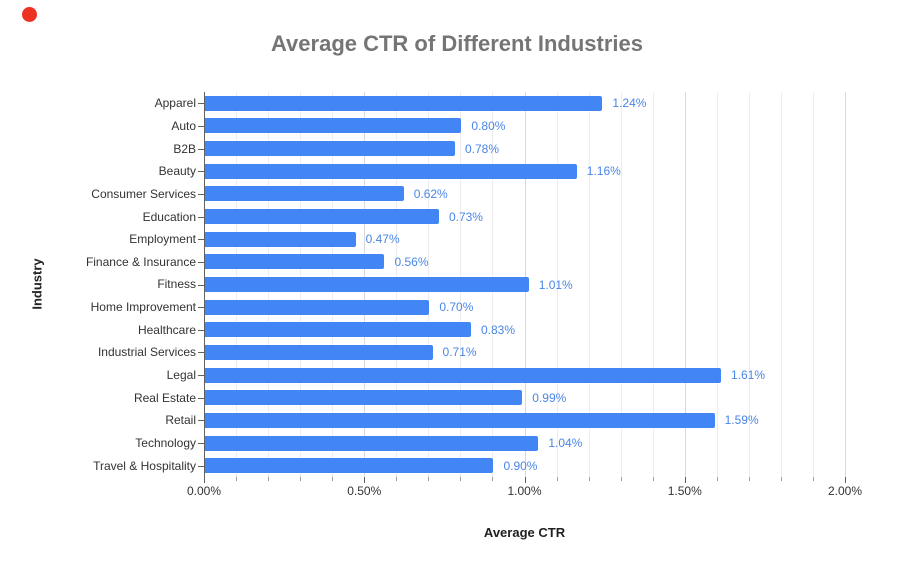 The image size is (914, 565). I want to click on bar-fitness, so click(367, 284).